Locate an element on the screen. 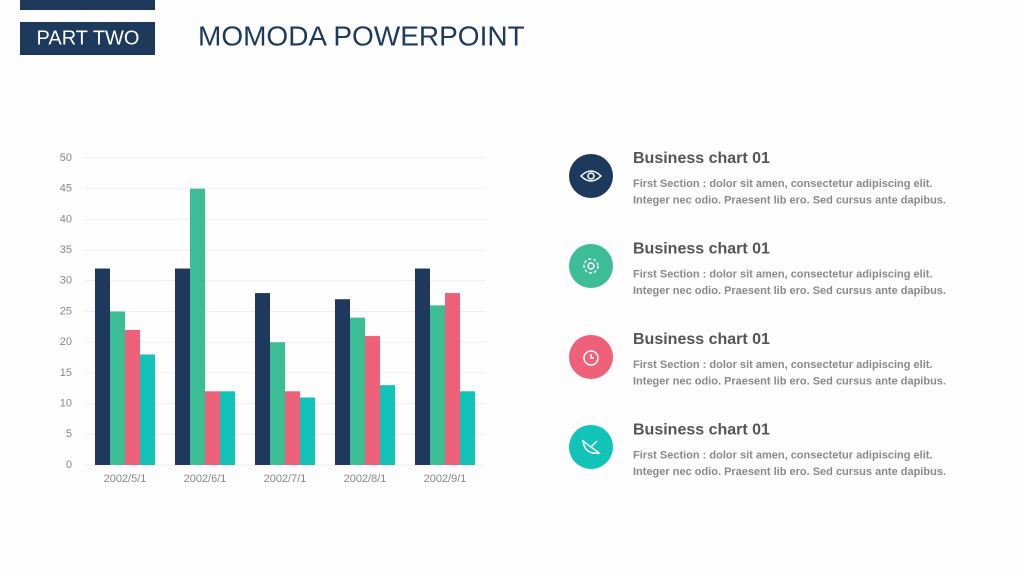 The image size is (1024, 576). y-tick-label: 0 is located at coordinates (69, 465).